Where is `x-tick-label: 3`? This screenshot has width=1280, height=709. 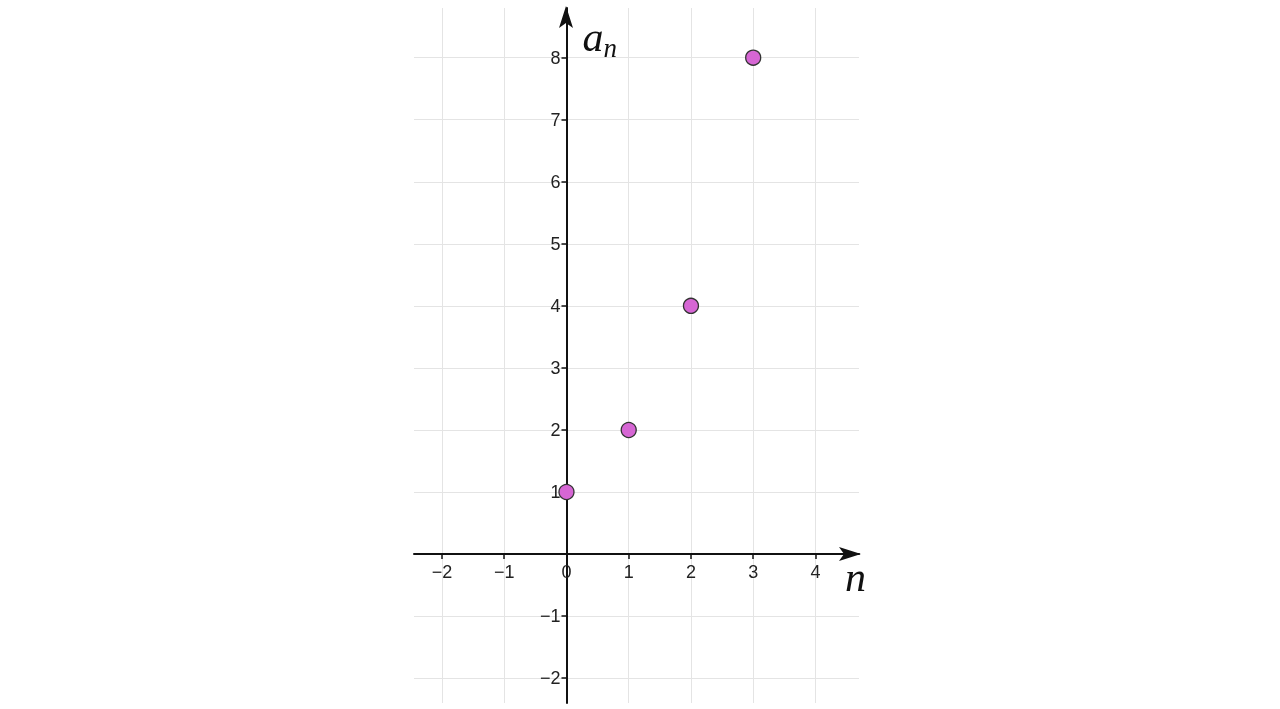 x-tick-label: 3 is located at coordinates (753, 572).